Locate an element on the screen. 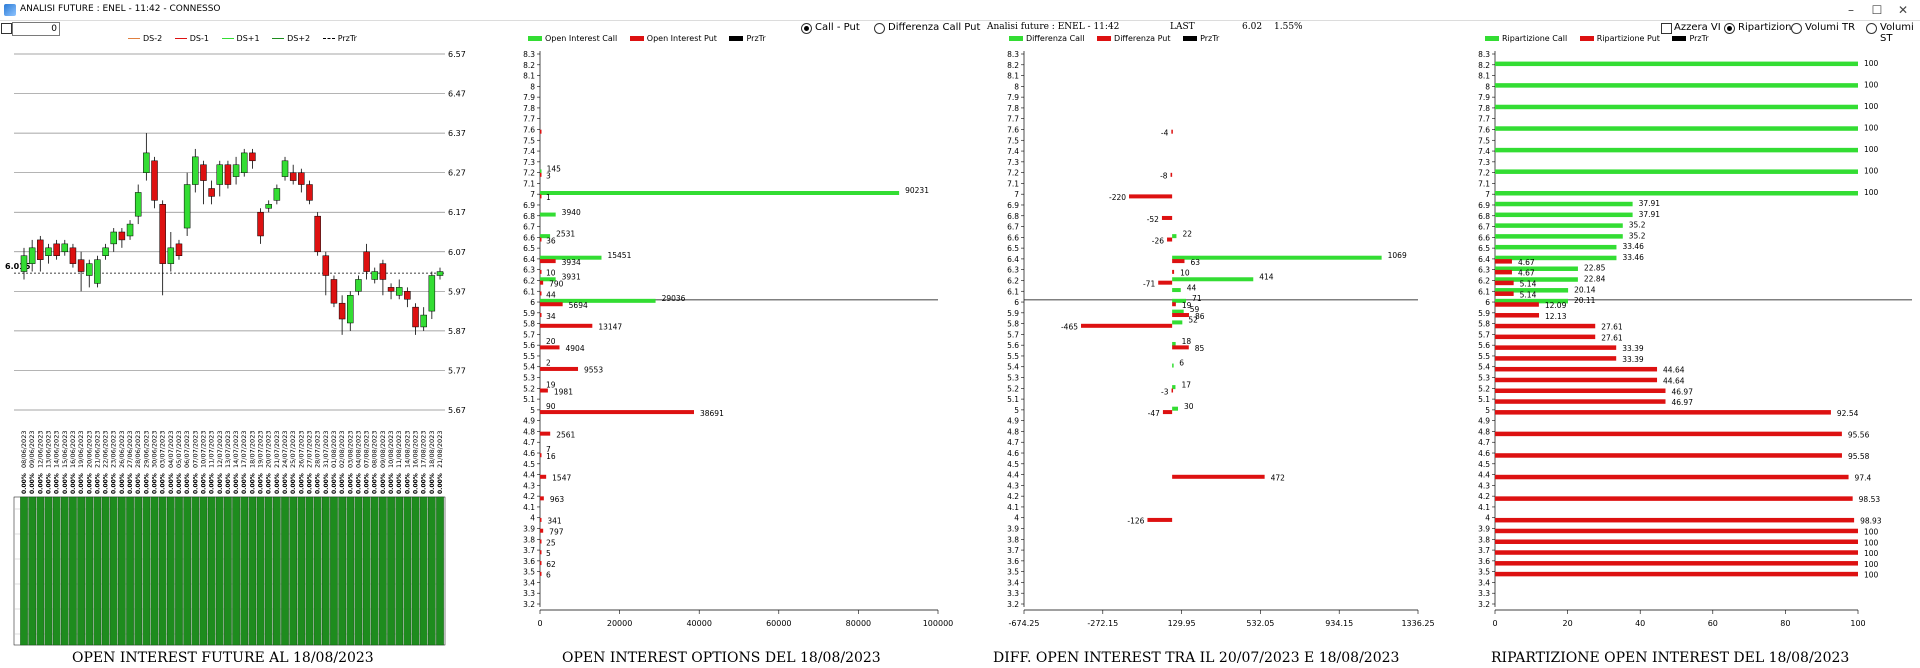 This screenshot has width=1920, height=668. oi-strike-label: 7 is located at coordinates (532, 194).